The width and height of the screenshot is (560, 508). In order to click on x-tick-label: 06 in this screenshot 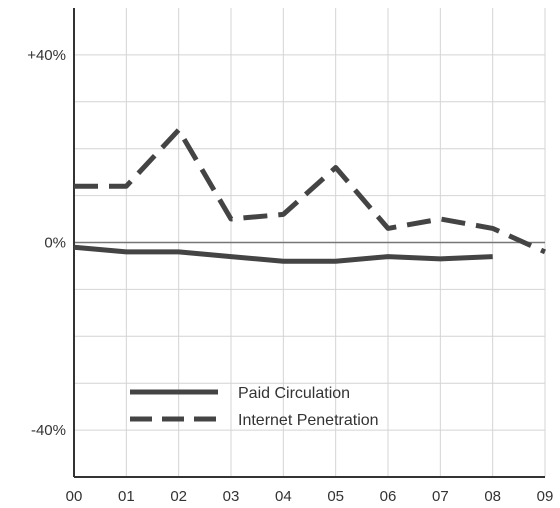, I will do `click(388, 496)`.